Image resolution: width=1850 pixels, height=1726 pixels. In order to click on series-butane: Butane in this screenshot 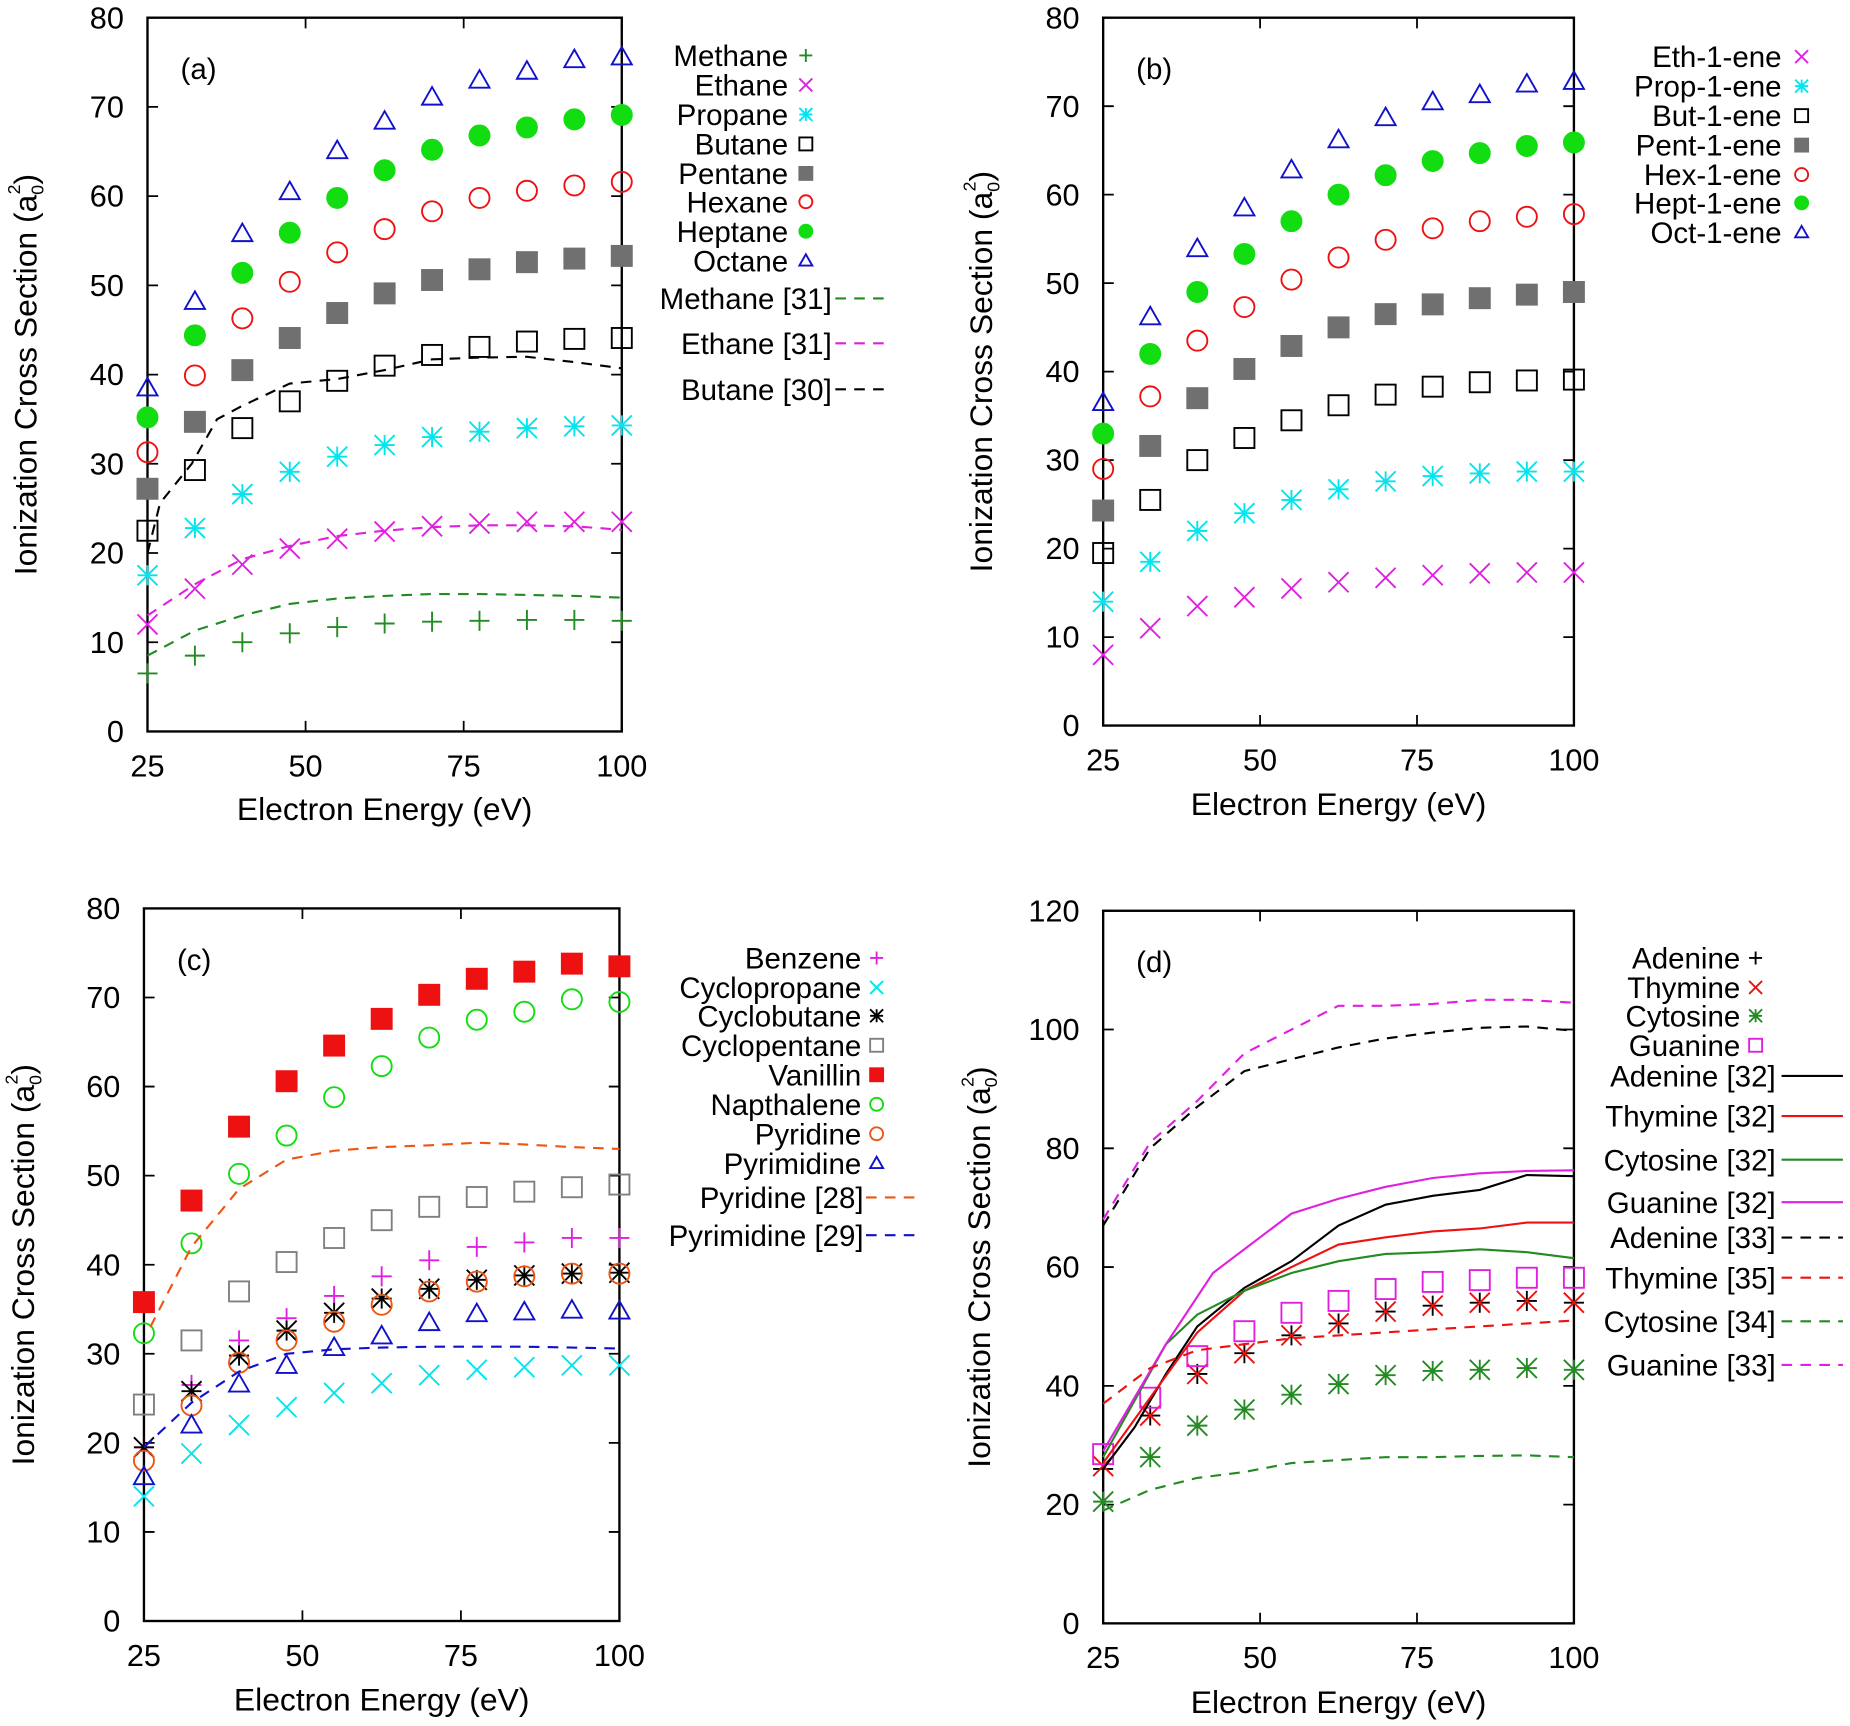, I will do `click(475, 335)`.